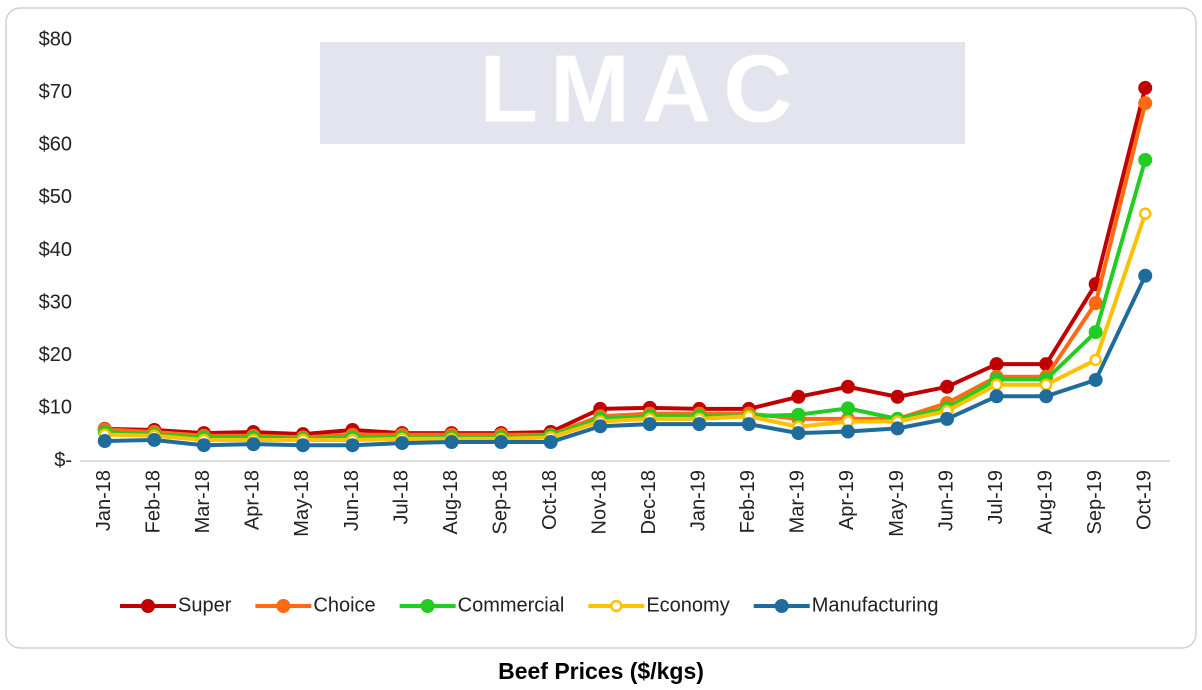 This screenshot has height=690, width=1202. I want to click on y-tick-label: $30, so click(55, 302).